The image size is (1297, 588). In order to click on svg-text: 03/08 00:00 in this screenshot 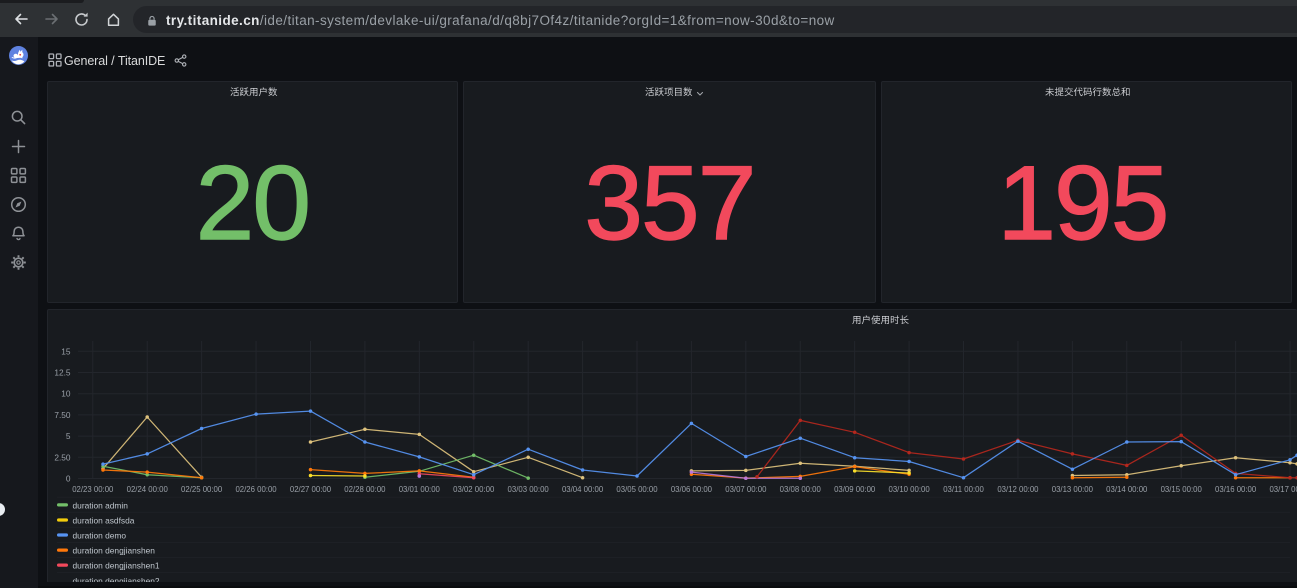, I will do `click(801, 489)`.